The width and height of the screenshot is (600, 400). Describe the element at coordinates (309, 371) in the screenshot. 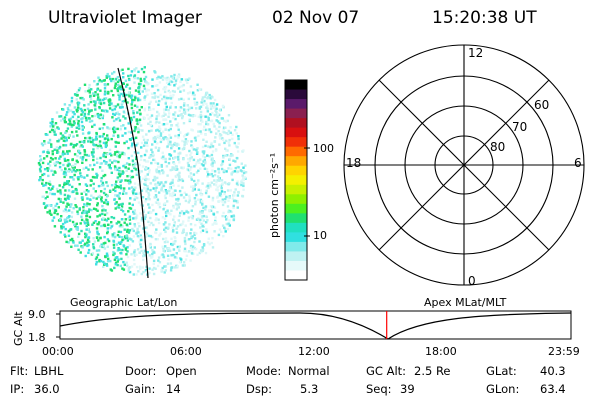

I see `info-mode-value: Normal` at that location.